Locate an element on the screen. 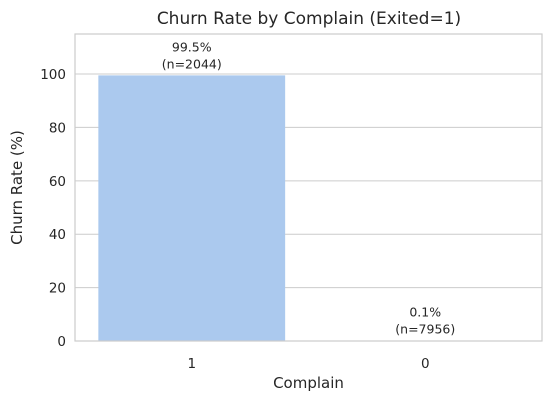 The image size is (550, 403). x-tick-label: 0 is located at coordinates (425, 364).